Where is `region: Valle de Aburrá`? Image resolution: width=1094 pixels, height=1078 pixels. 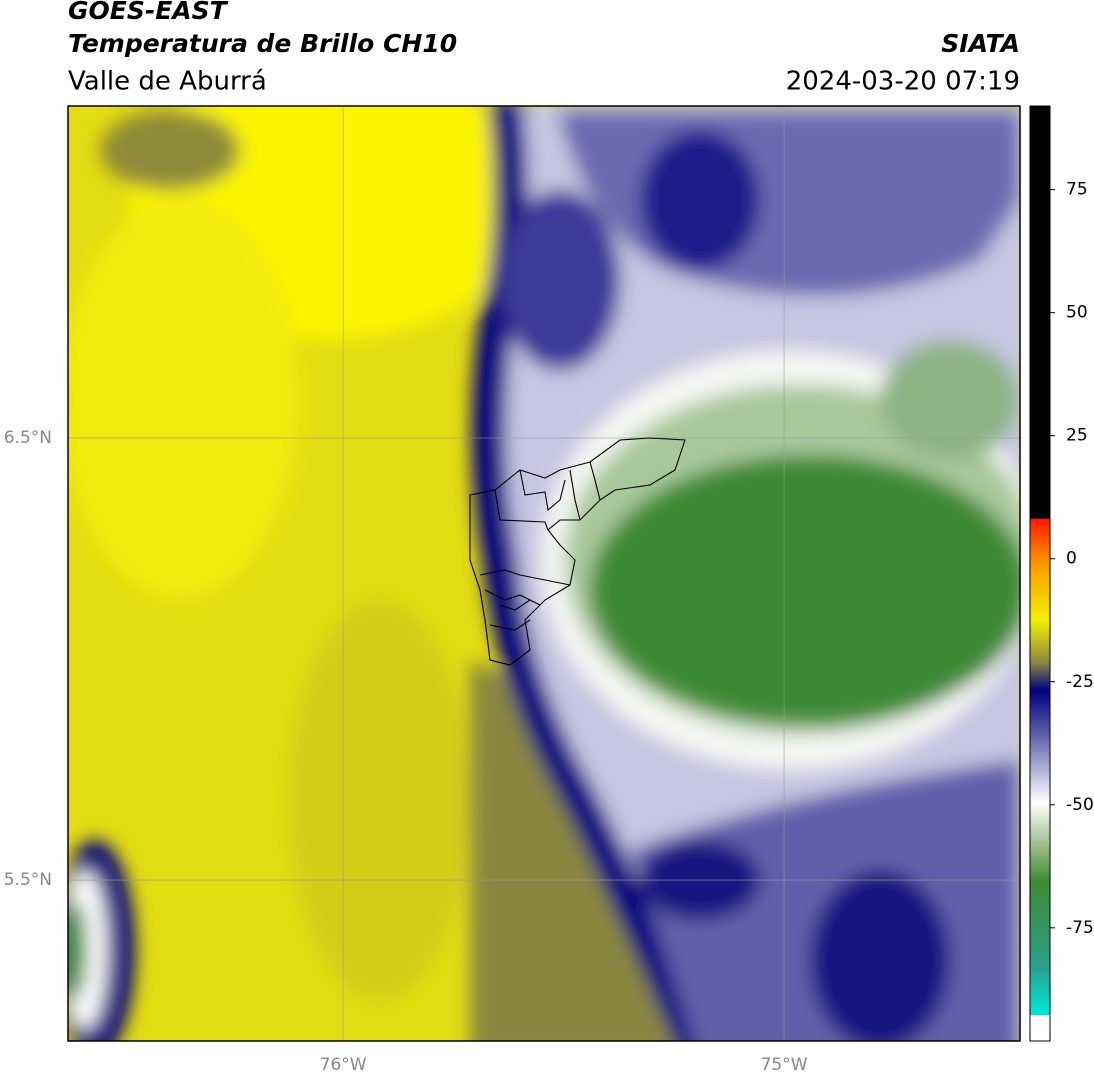 region: Valle de Aburrá is located at coordinates (167, 82).